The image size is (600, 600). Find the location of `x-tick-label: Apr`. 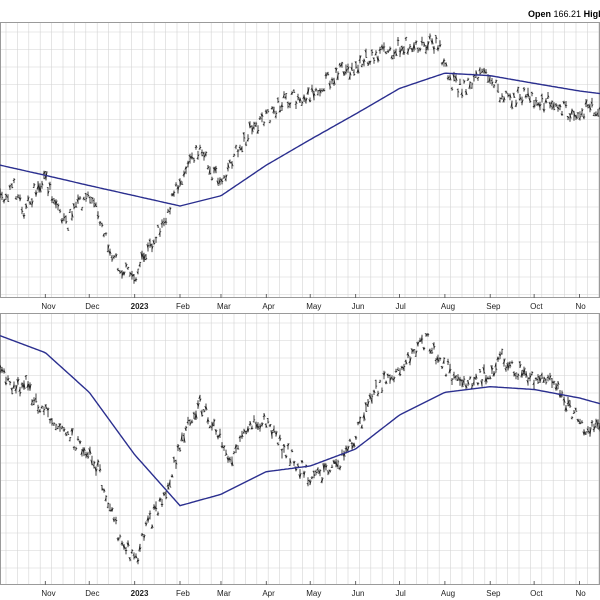

x-tick-label: Apr is located at coordinates (268, 306).